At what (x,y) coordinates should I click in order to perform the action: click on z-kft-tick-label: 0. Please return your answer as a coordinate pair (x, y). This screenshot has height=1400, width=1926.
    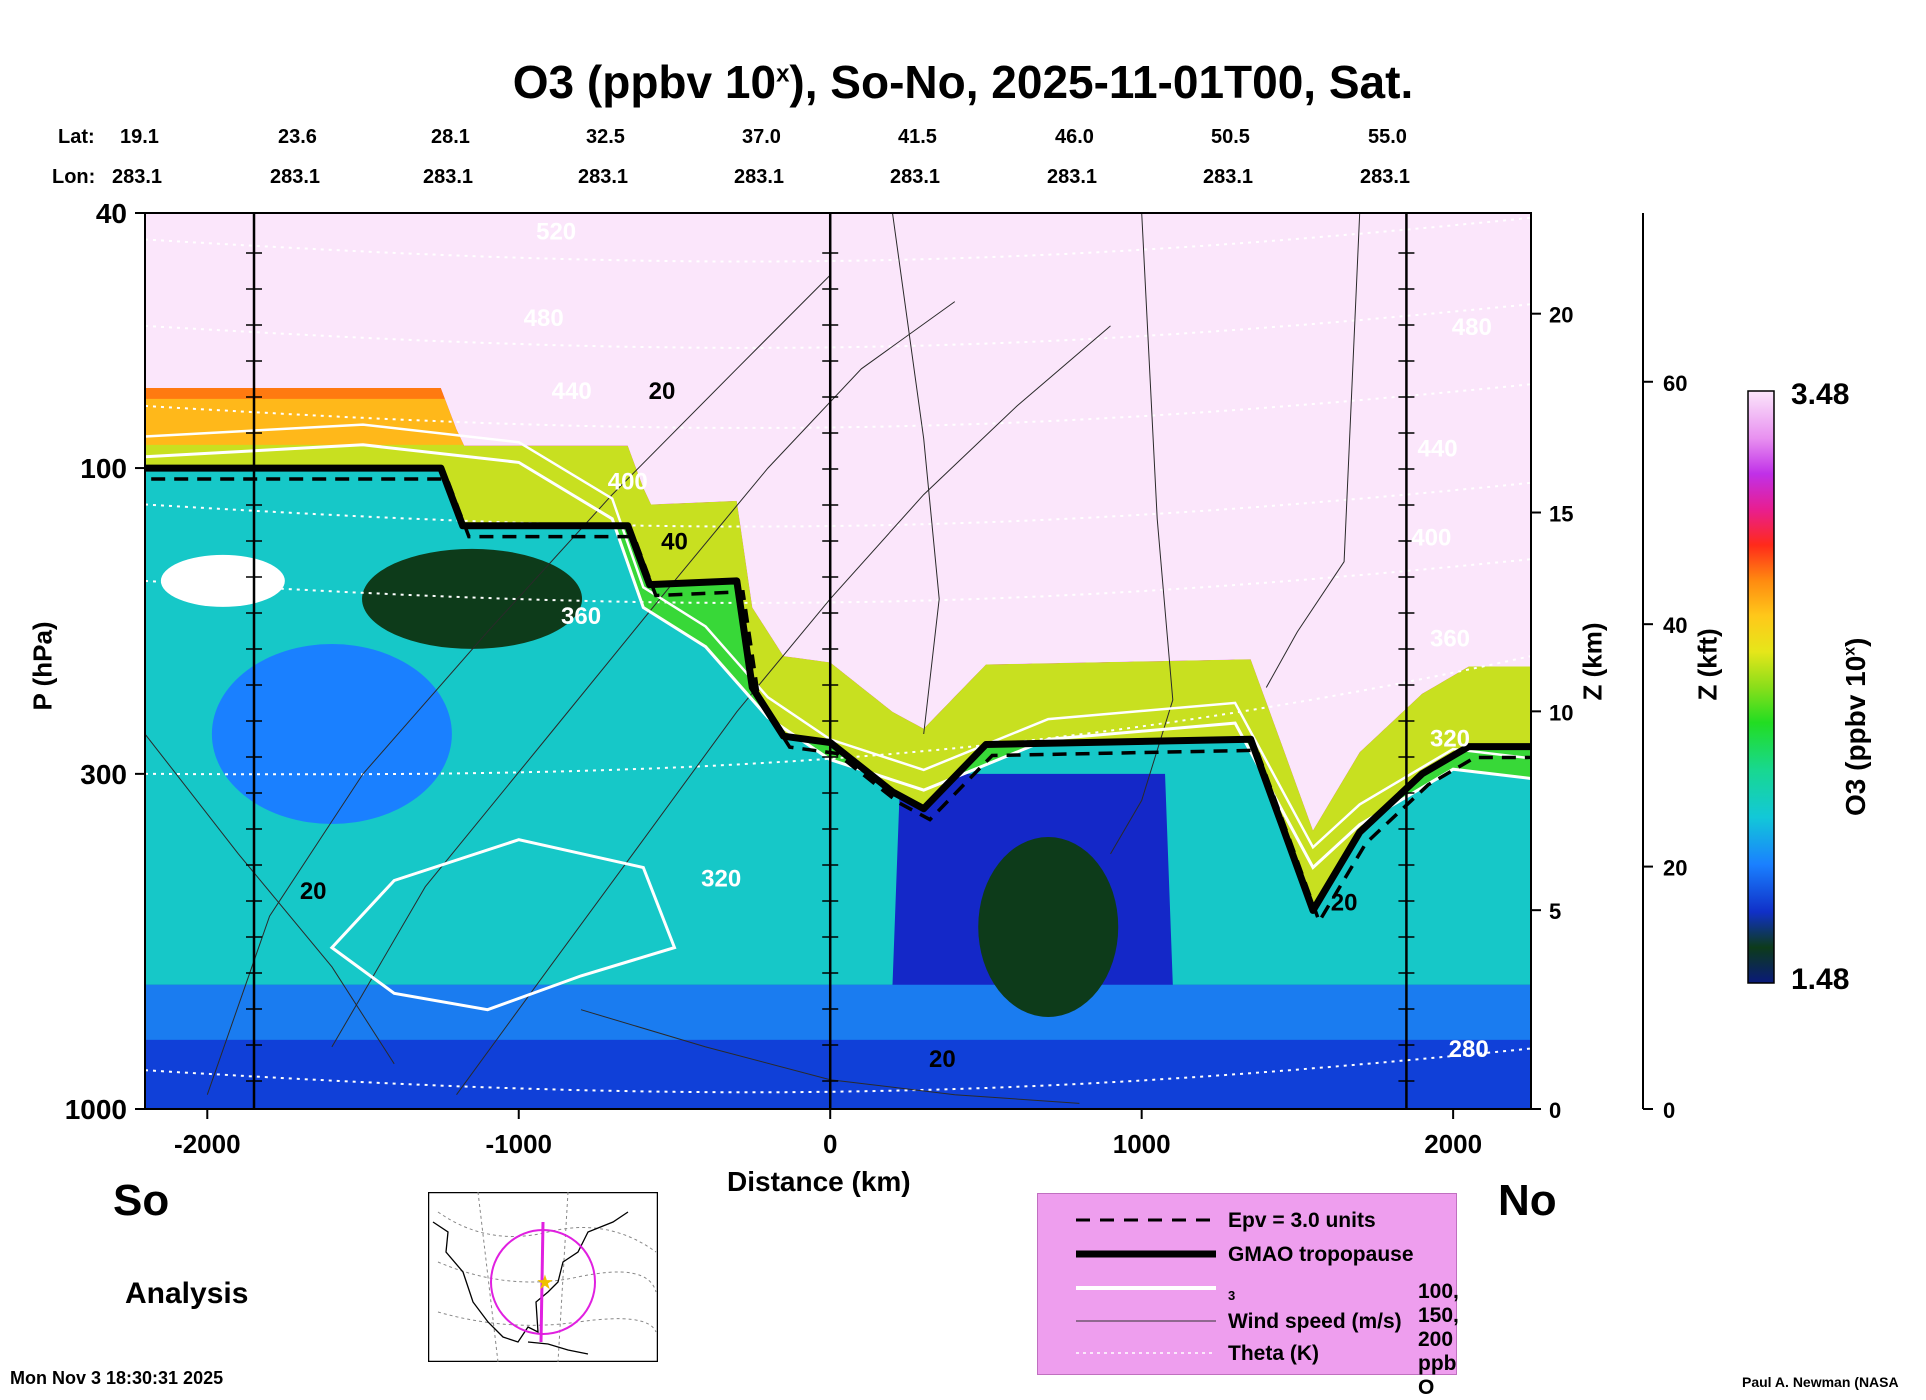
    Looking at the image, I should click on (1669, 1110).